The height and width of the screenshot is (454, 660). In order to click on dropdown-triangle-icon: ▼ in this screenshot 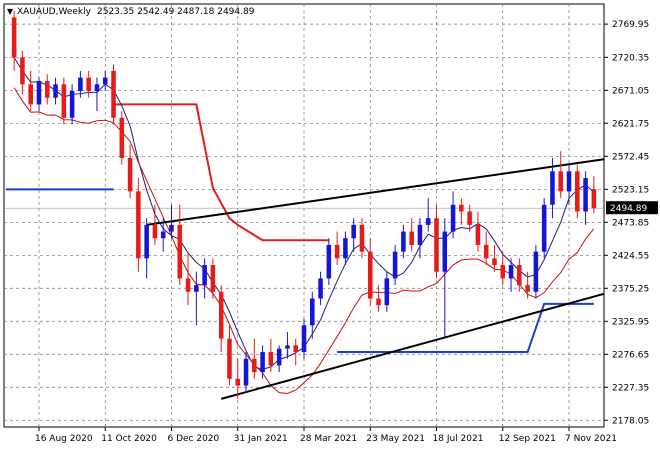, I will do `click(10, 11)`.